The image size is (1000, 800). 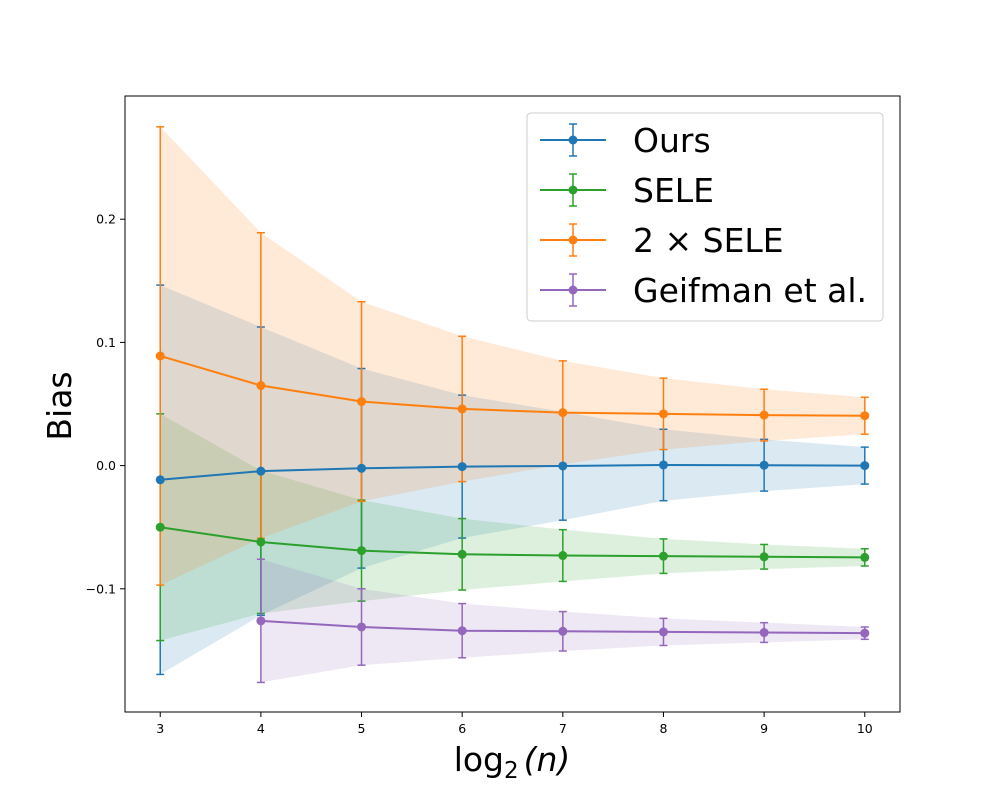 I want to click on legend-label-2-sele: 2 × SELE, so click(x=708, y=240).